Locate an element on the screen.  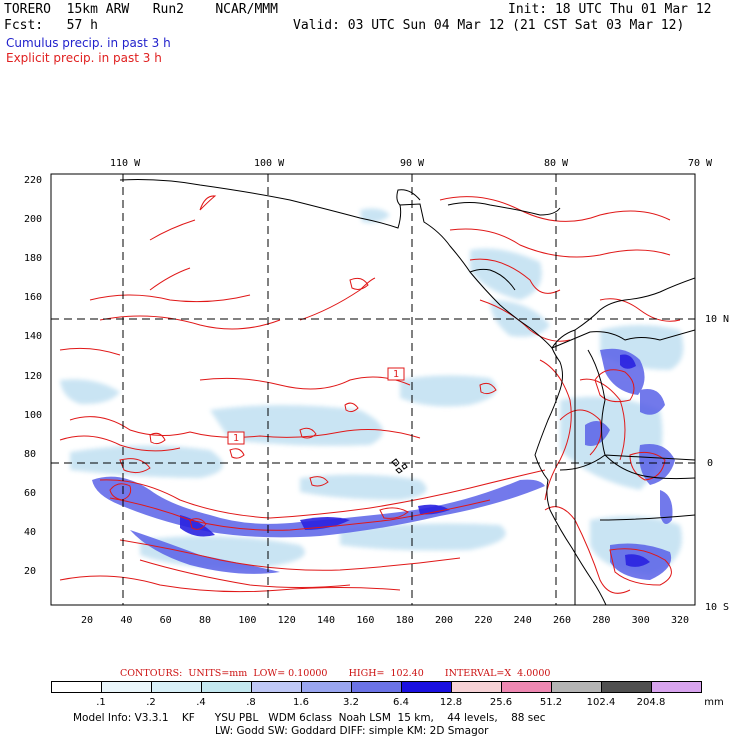
y-tick-label: 100 is located at coordinates (33, 415).